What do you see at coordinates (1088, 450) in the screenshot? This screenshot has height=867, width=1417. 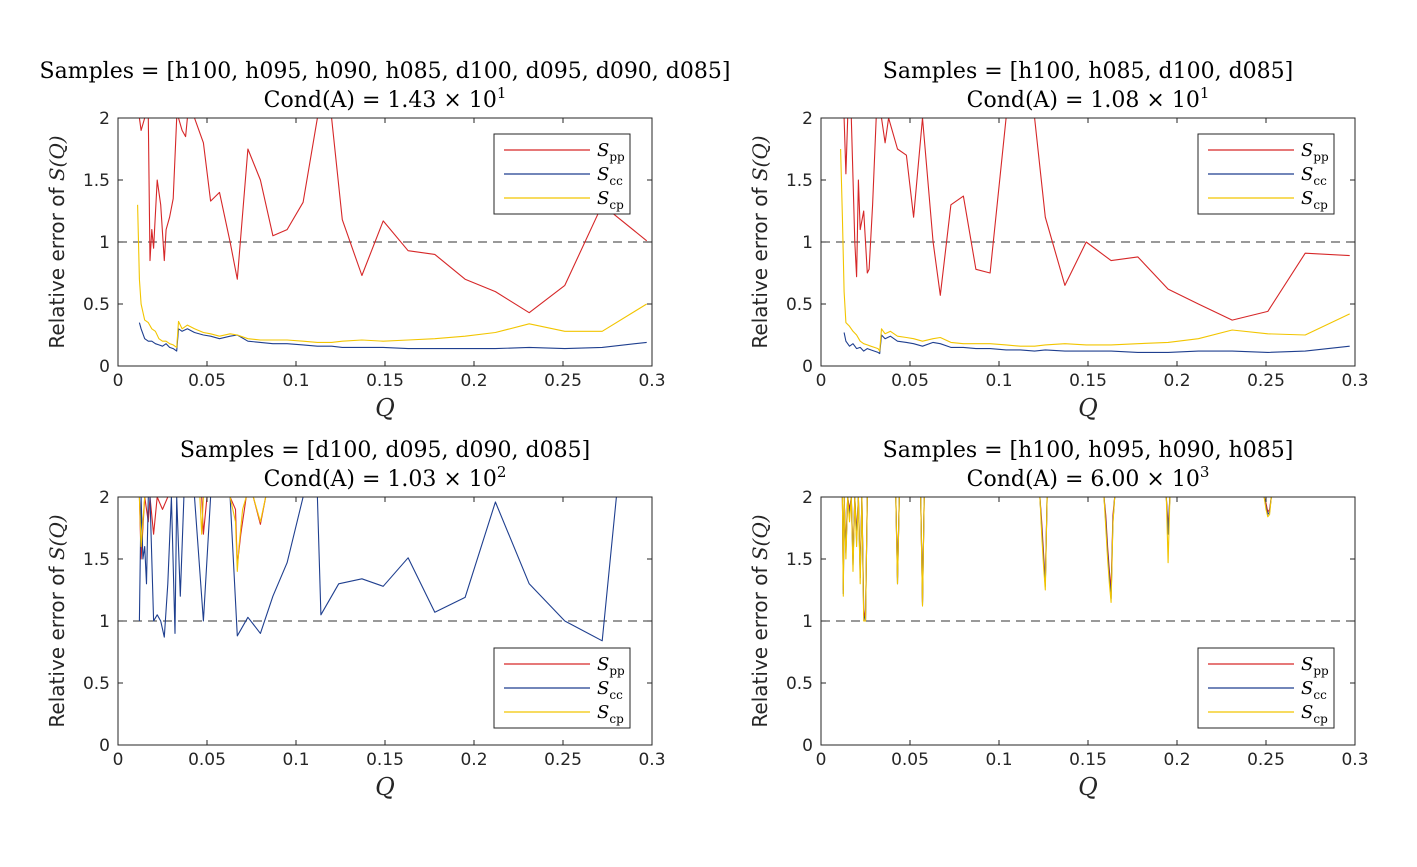 I see `chart-title: Samples = [h100, h095, h090, h085]` at bounding box center [1088, 450].